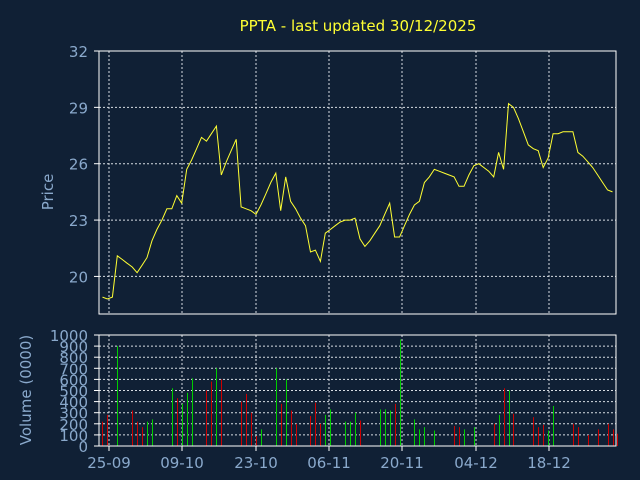 This screenshot has height=480, width=640. What do you see at coordinates (69, 336) in the screenshot?
I see `volume-ytick-label: 1000` at bounding box center [69, 336].